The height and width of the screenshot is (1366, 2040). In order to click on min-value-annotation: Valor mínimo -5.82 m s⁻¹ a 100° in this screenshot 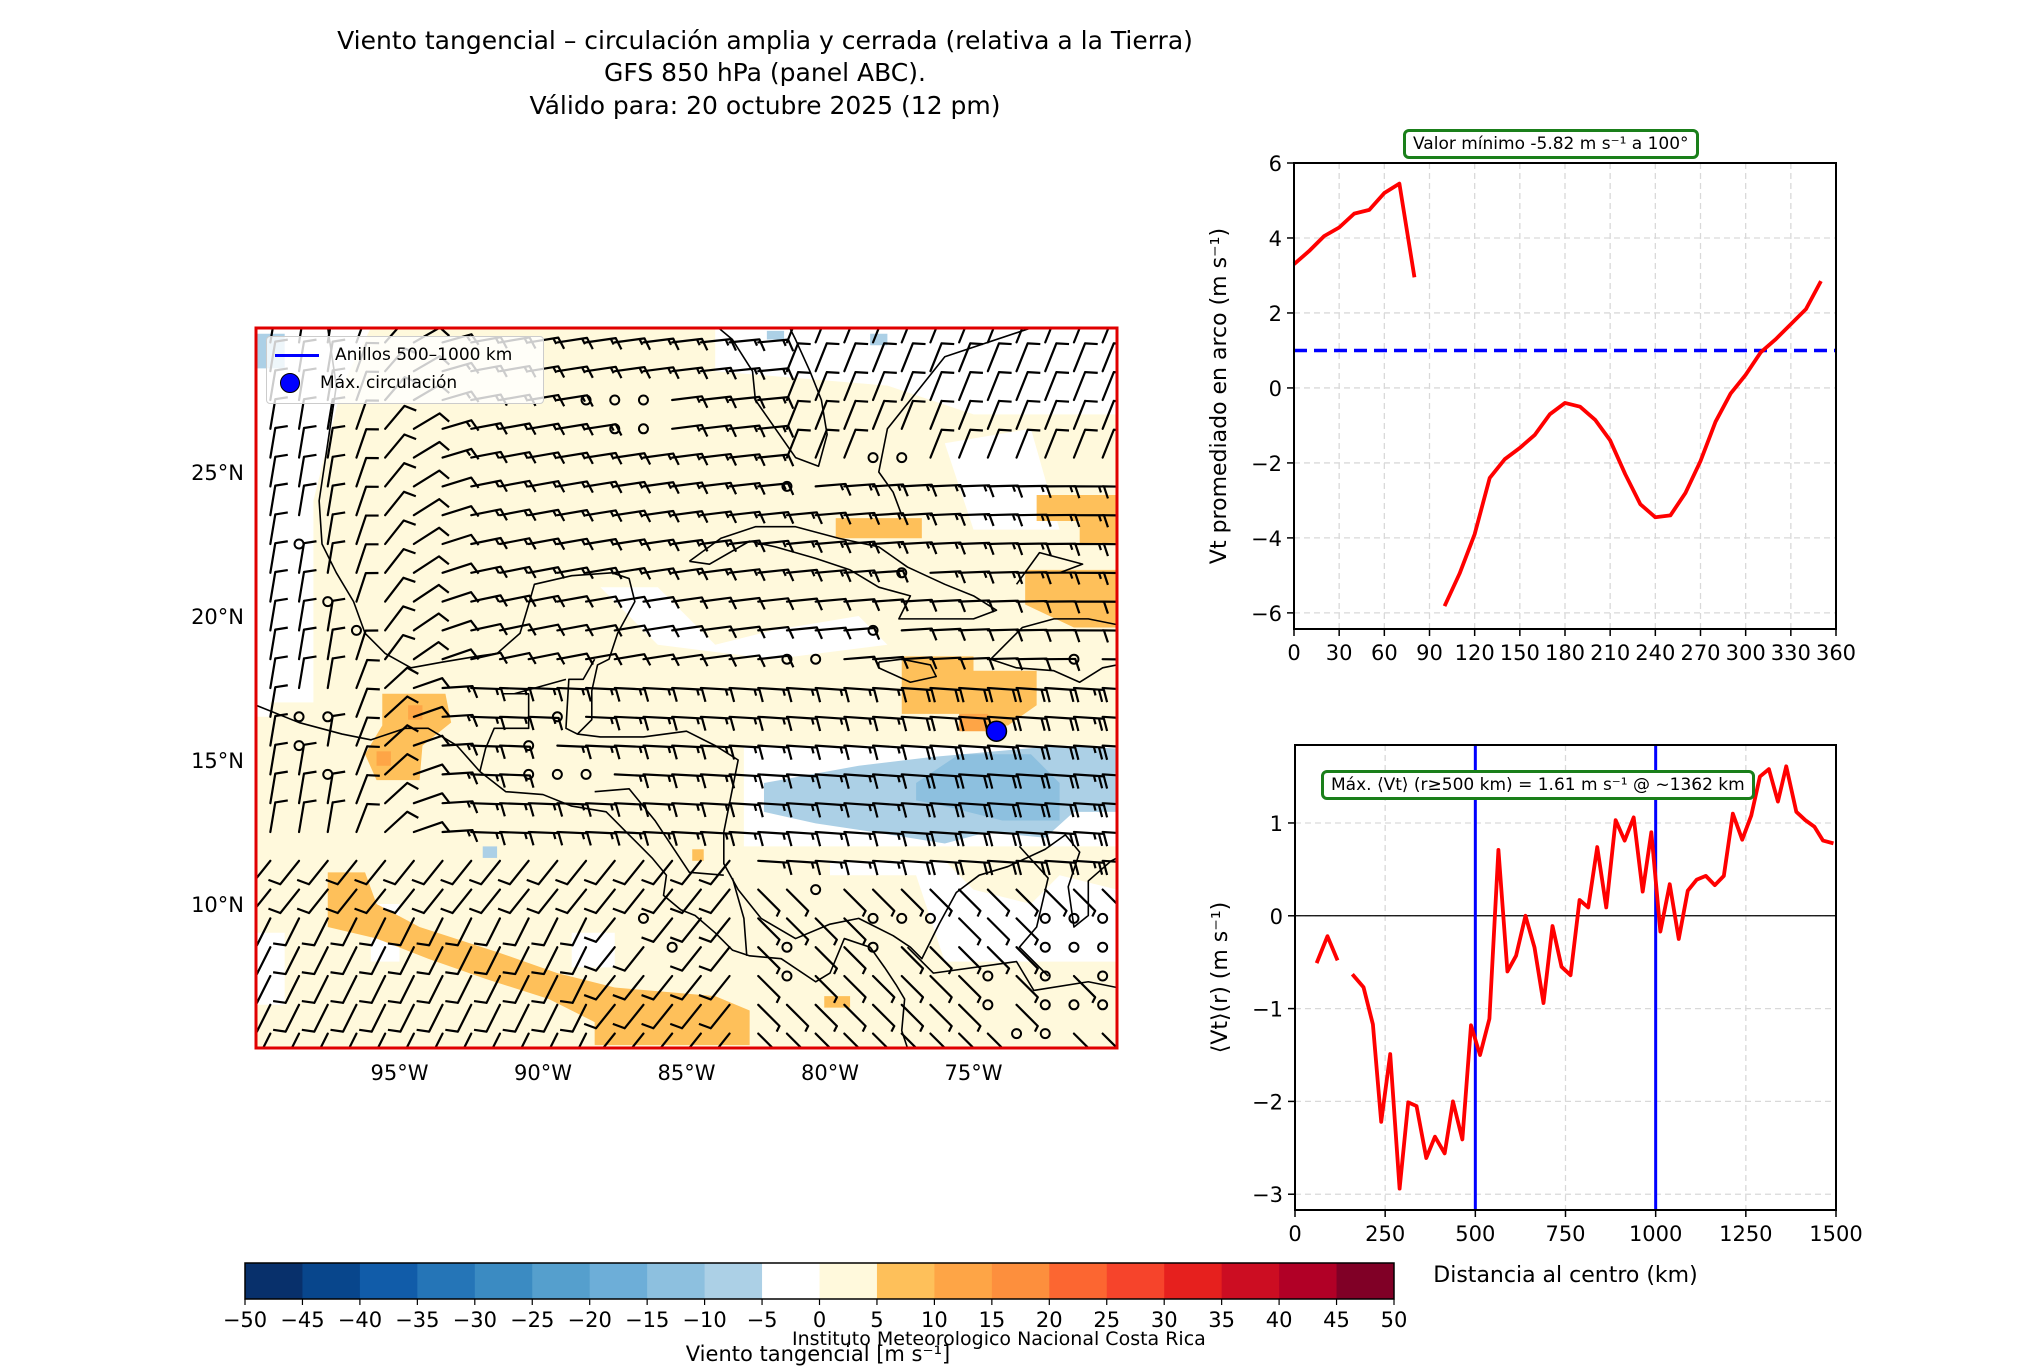, I will do `click(1551, 144)`.